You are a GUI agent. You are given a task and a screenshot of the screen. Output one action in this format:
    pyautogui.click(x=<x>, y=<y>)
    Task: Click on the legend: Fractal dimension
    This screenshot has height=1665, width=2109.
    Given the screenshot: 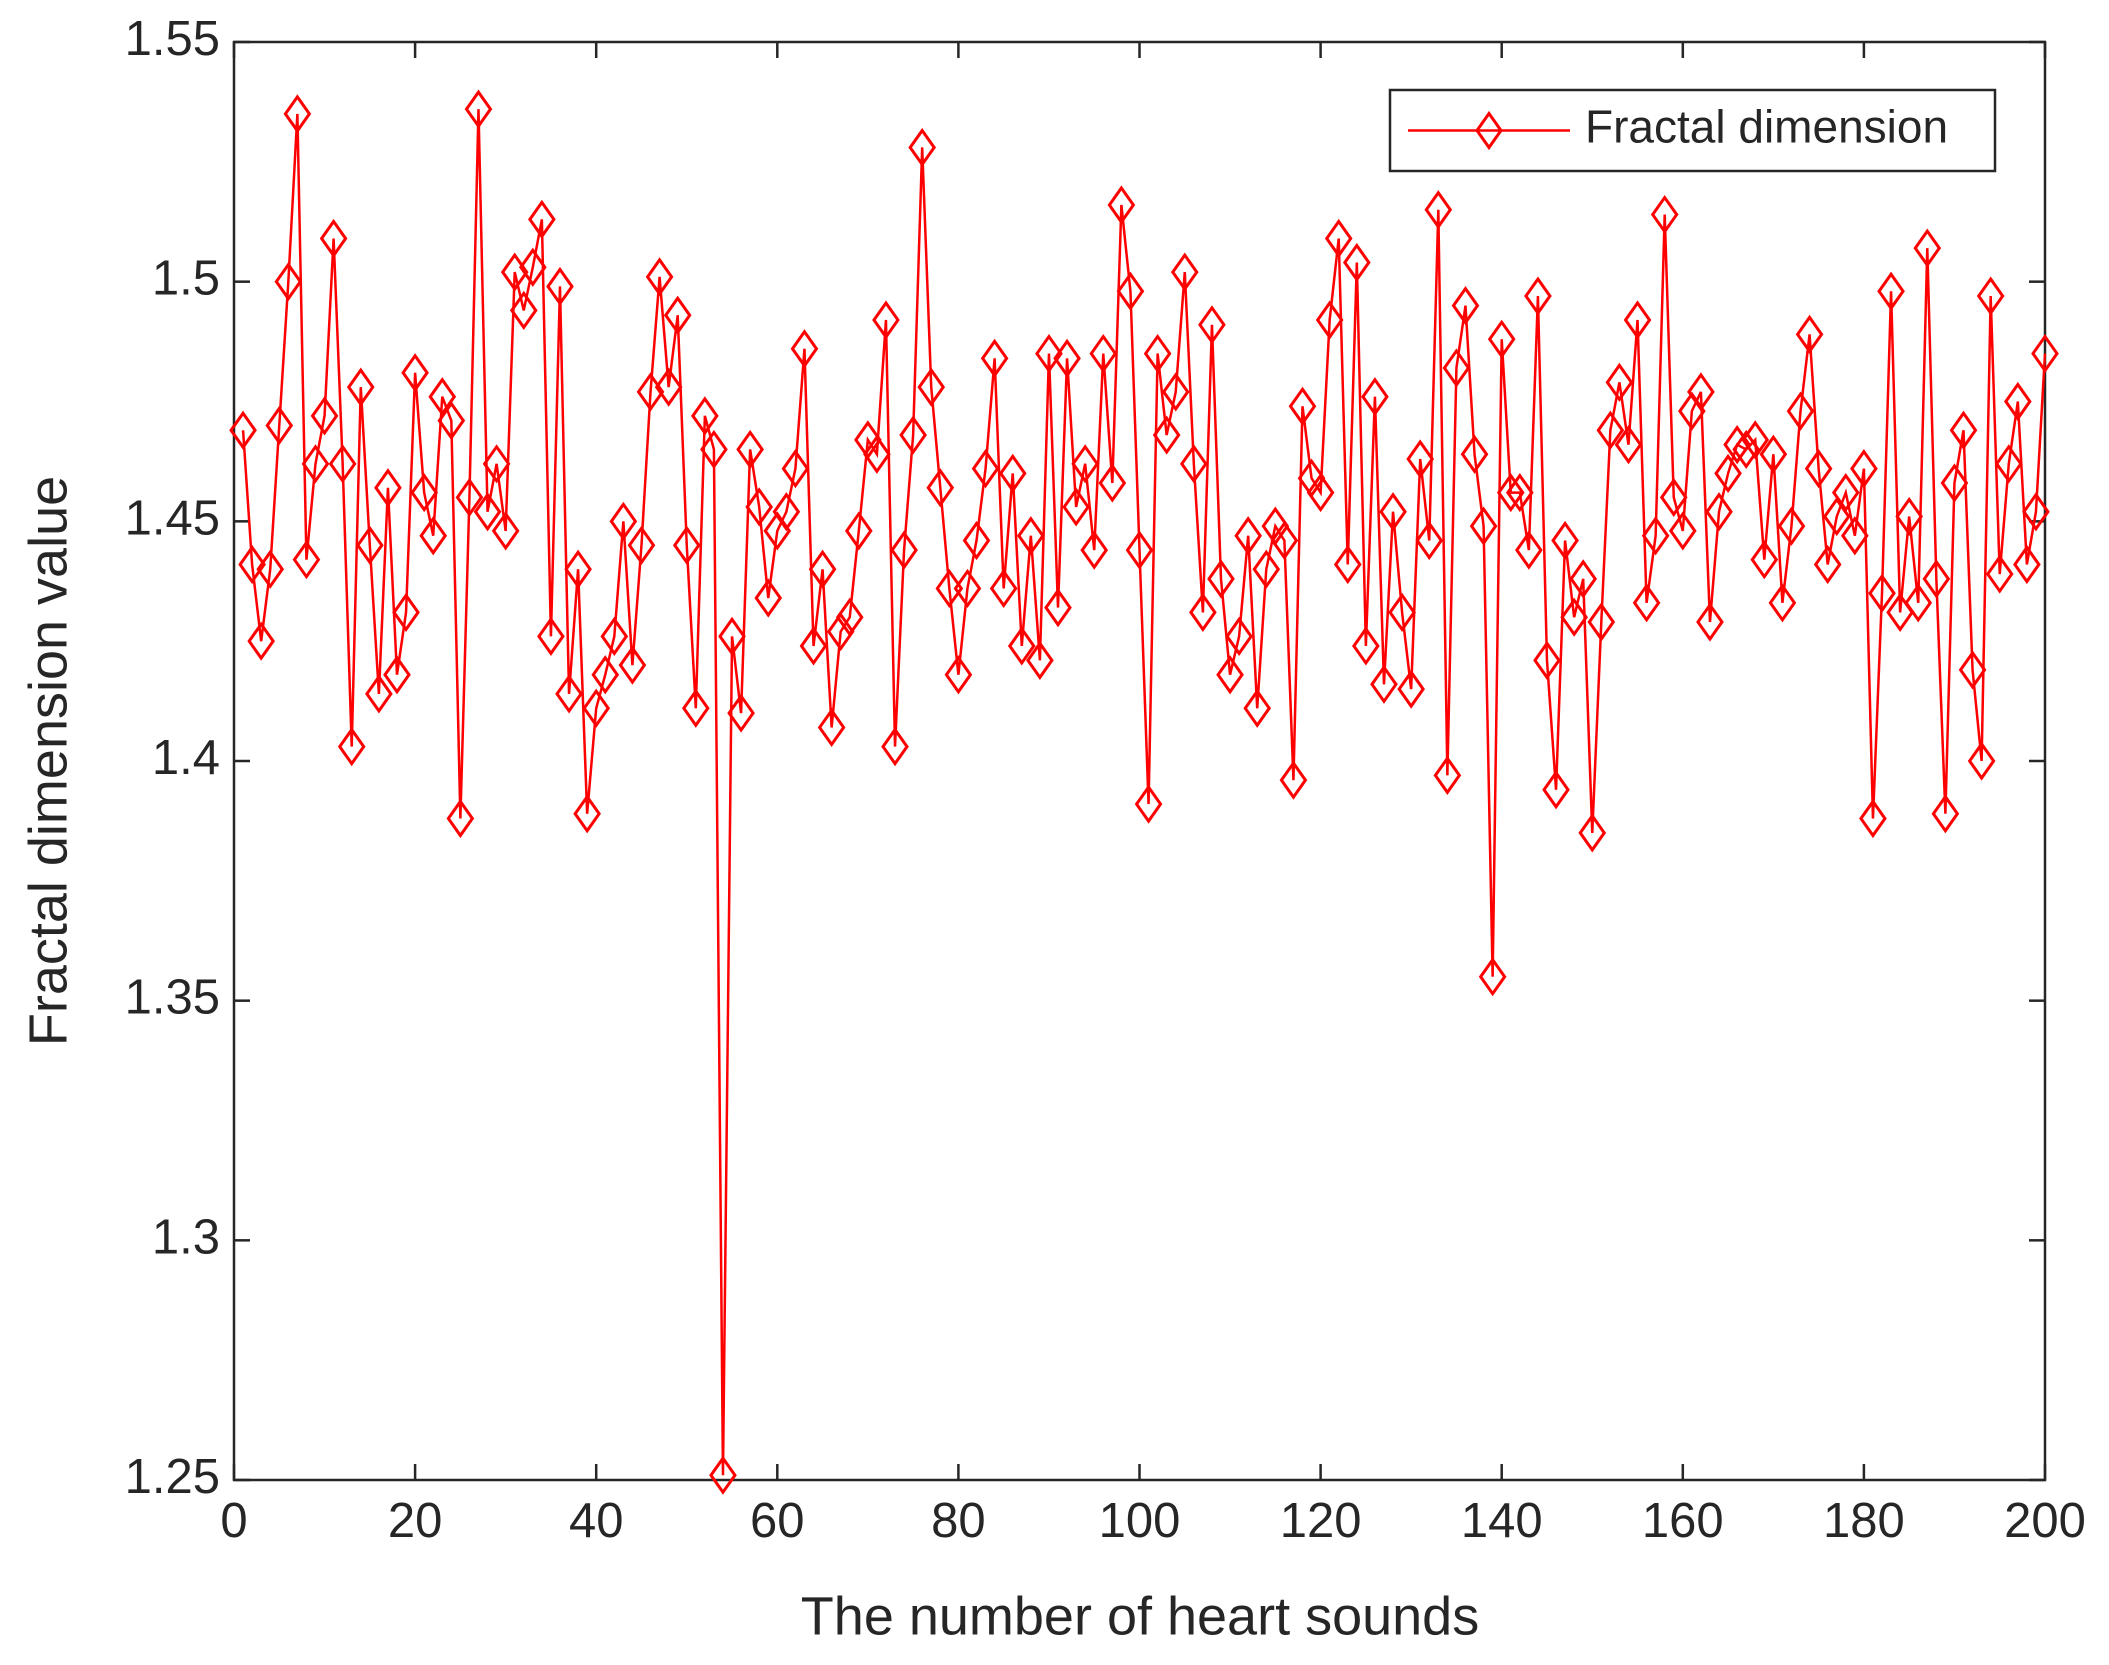 What is the action you would take?
    pyautogui.click(x=1692, y=130)
    